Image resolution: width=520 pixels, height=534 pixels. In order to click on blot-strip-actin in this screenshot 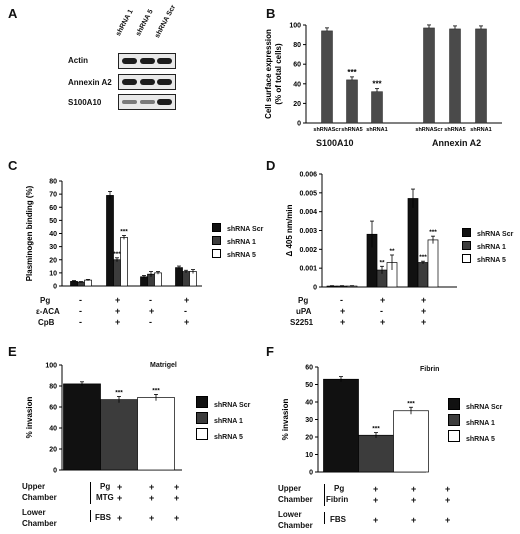, I will do `click(147, 61)`.